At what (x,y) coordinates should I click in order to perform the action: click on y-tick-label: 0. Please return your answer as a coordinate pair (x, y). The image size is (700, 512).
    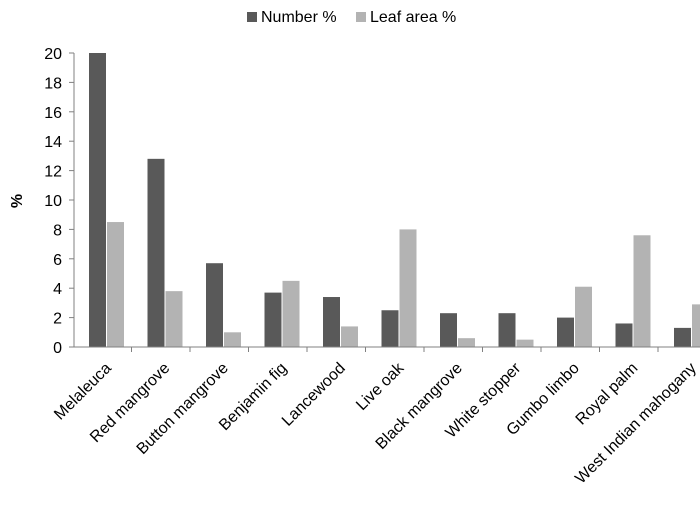
    Looking at the image, I should click on (57, 348).